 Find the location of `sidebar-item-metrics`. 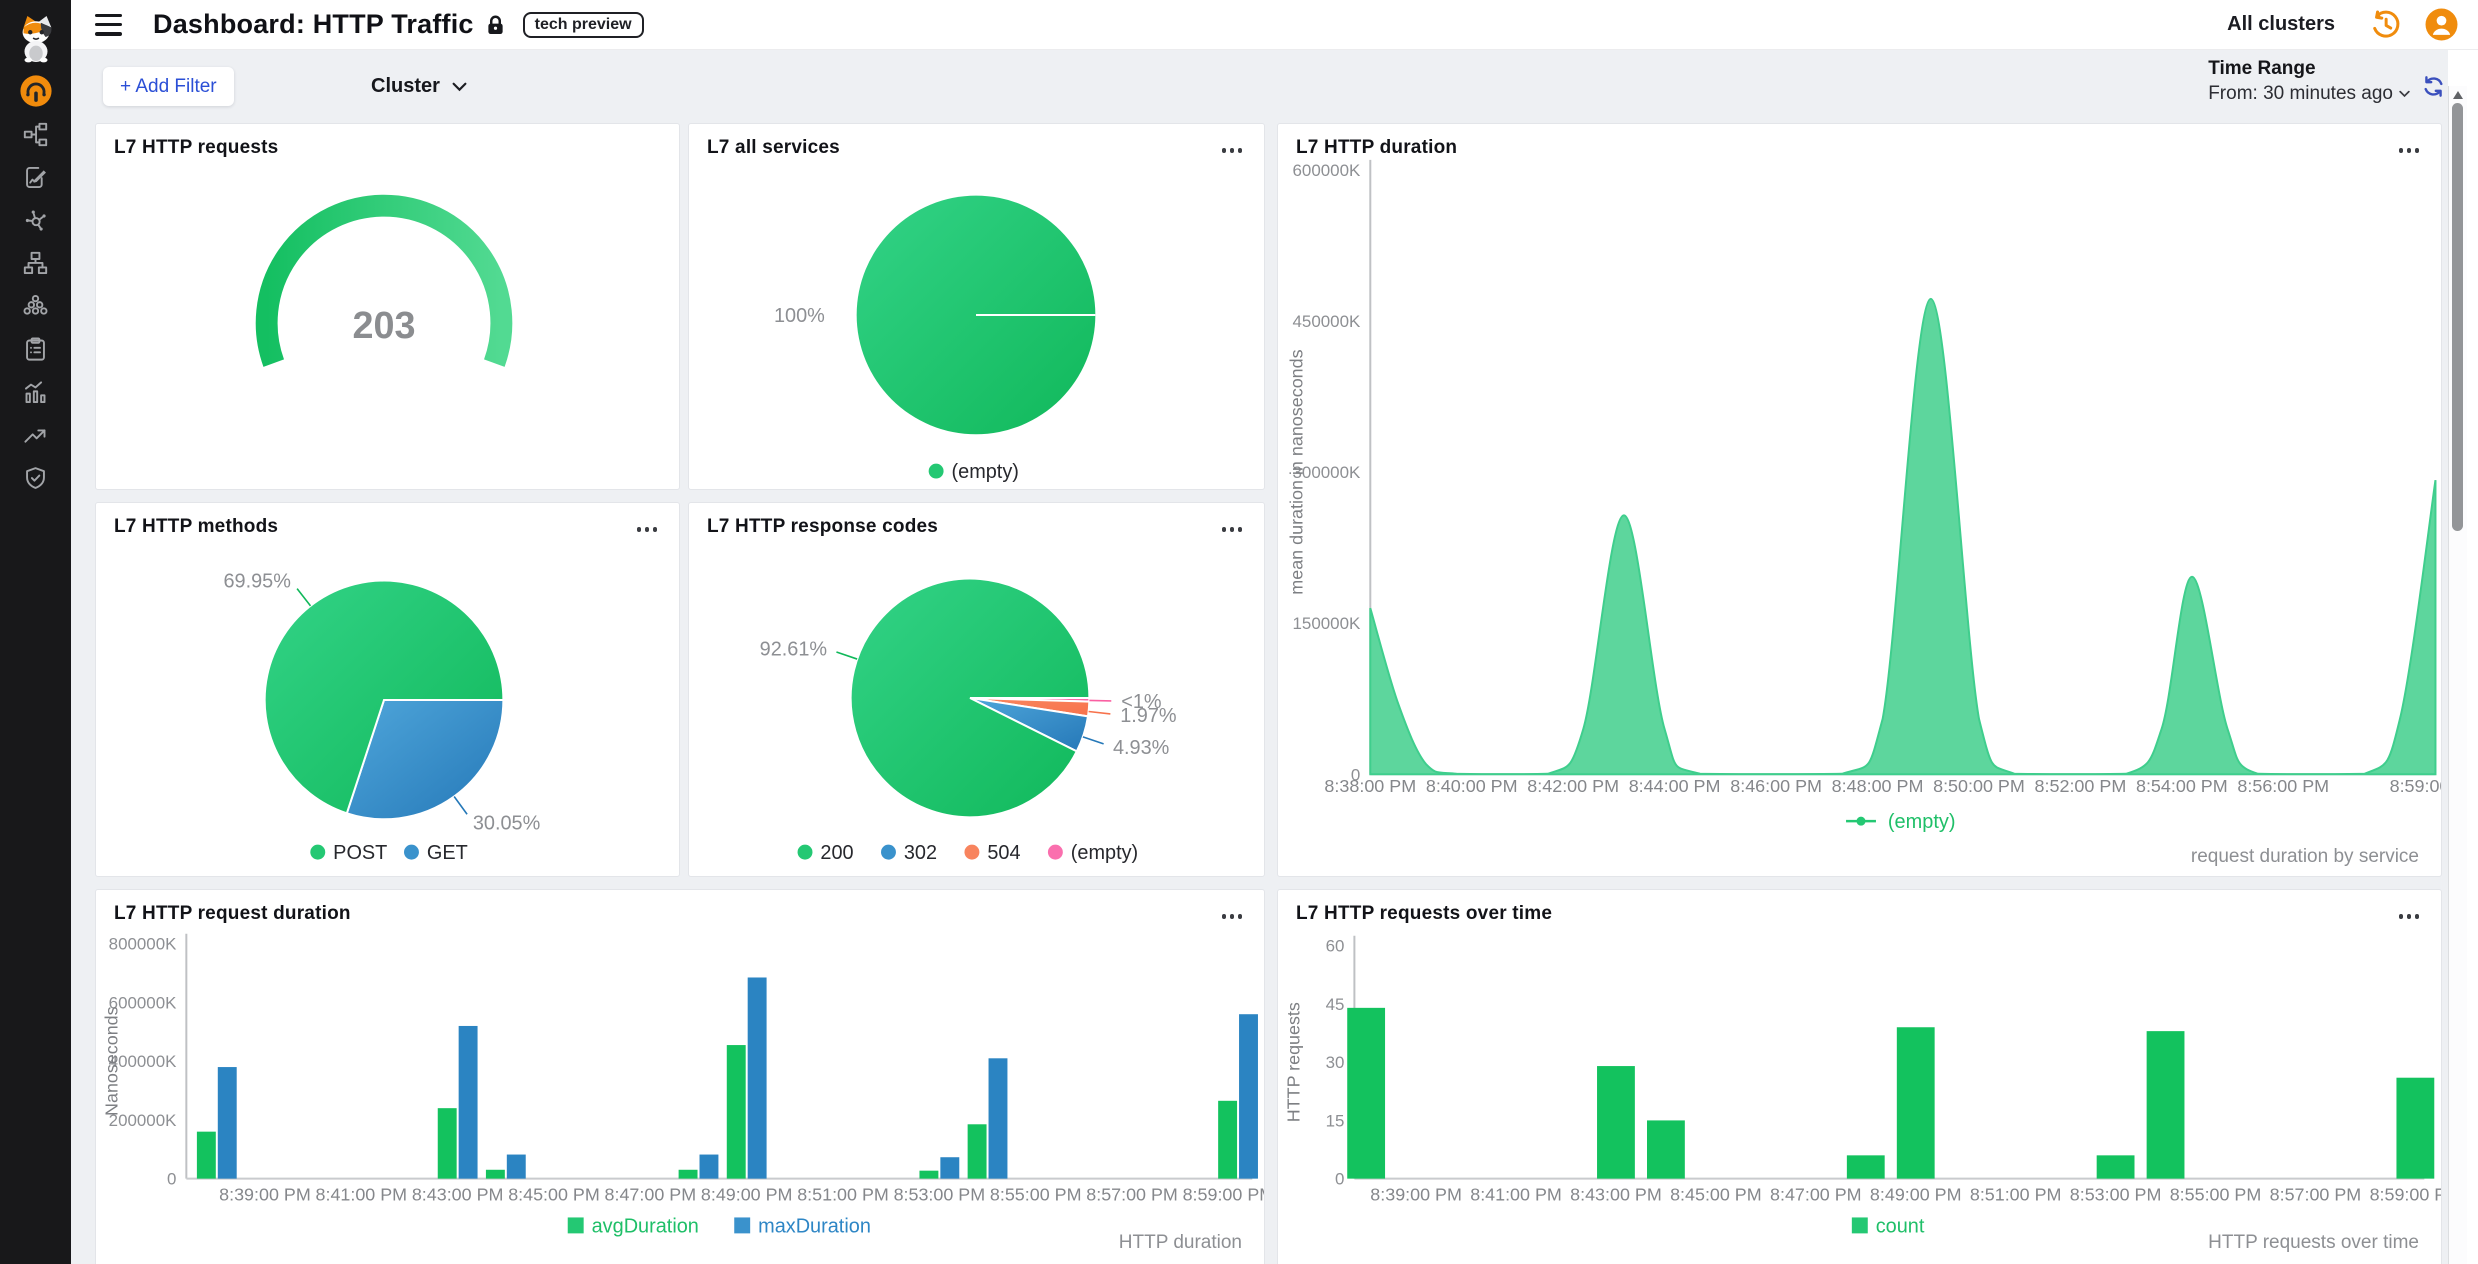

sidebar-item-metrics is located at coordinates (35, 394).